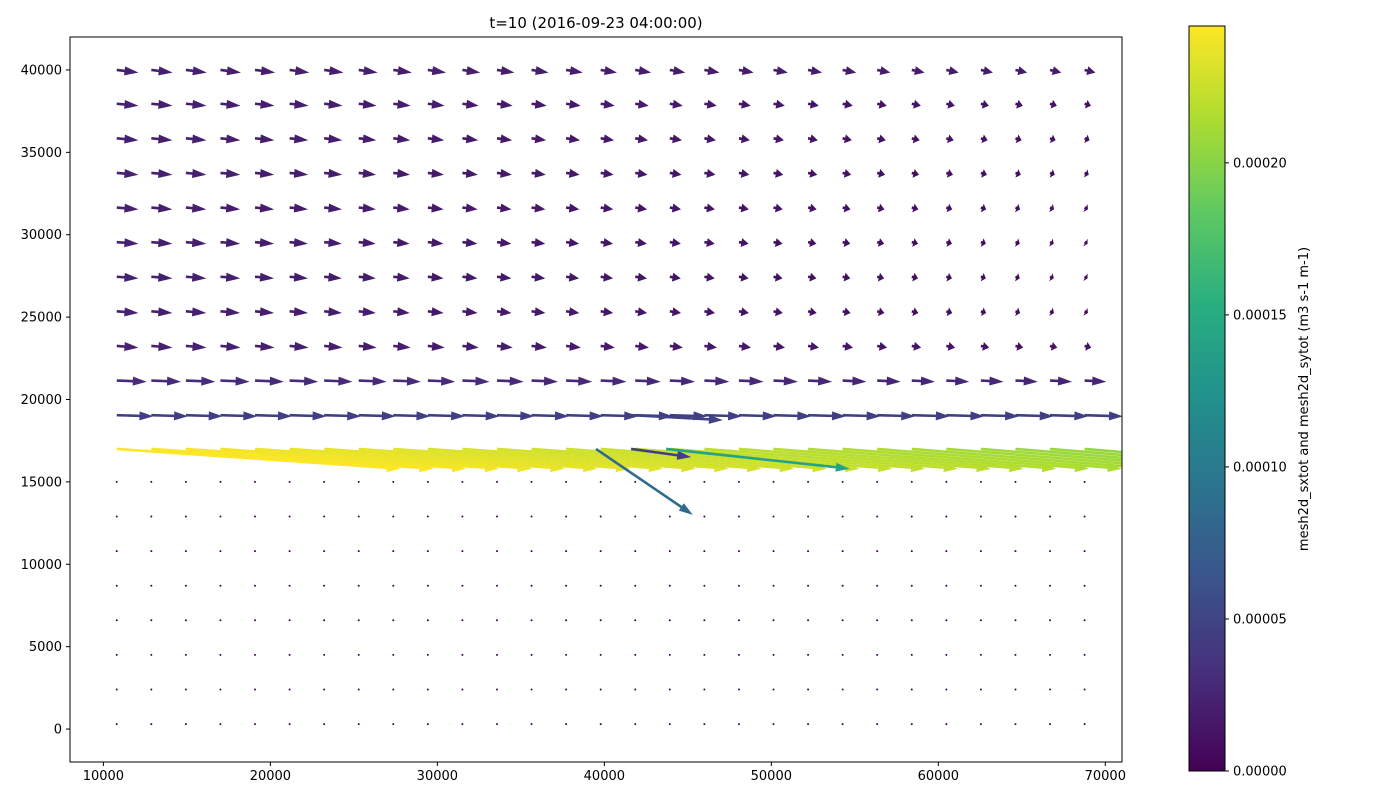  Describe the element at coordinates (41, 153) in the screenshot. I see `y-tick-label: 35000` at that location.